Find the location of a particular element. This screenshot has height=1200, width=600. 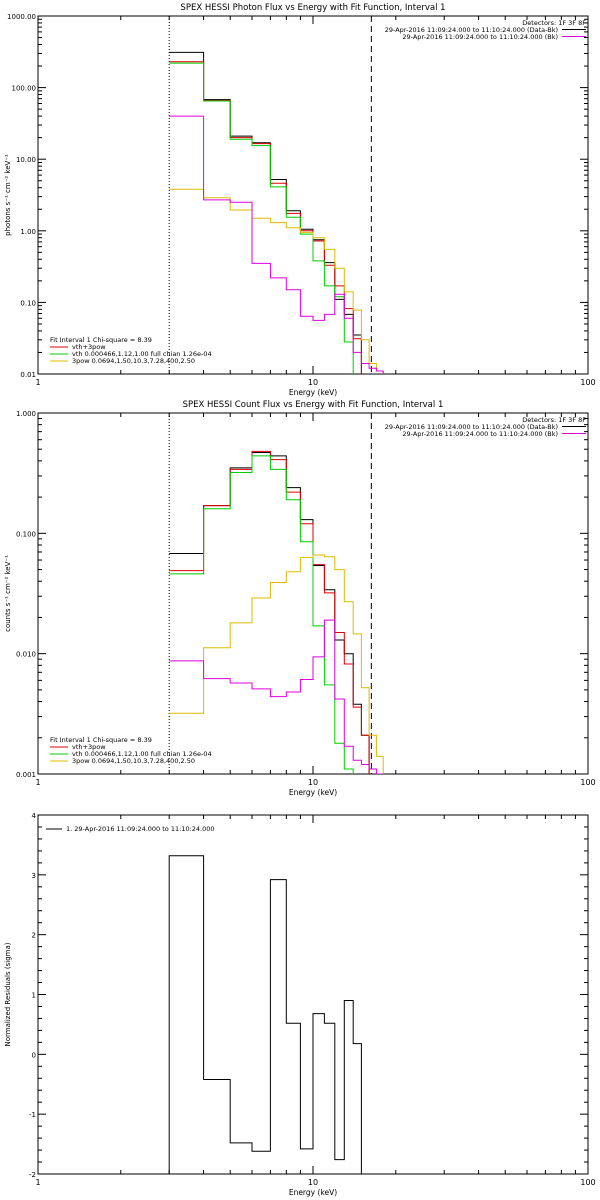

y-axis-label: Normalized Residuals (sigma) is located at coordinates (8, 994).